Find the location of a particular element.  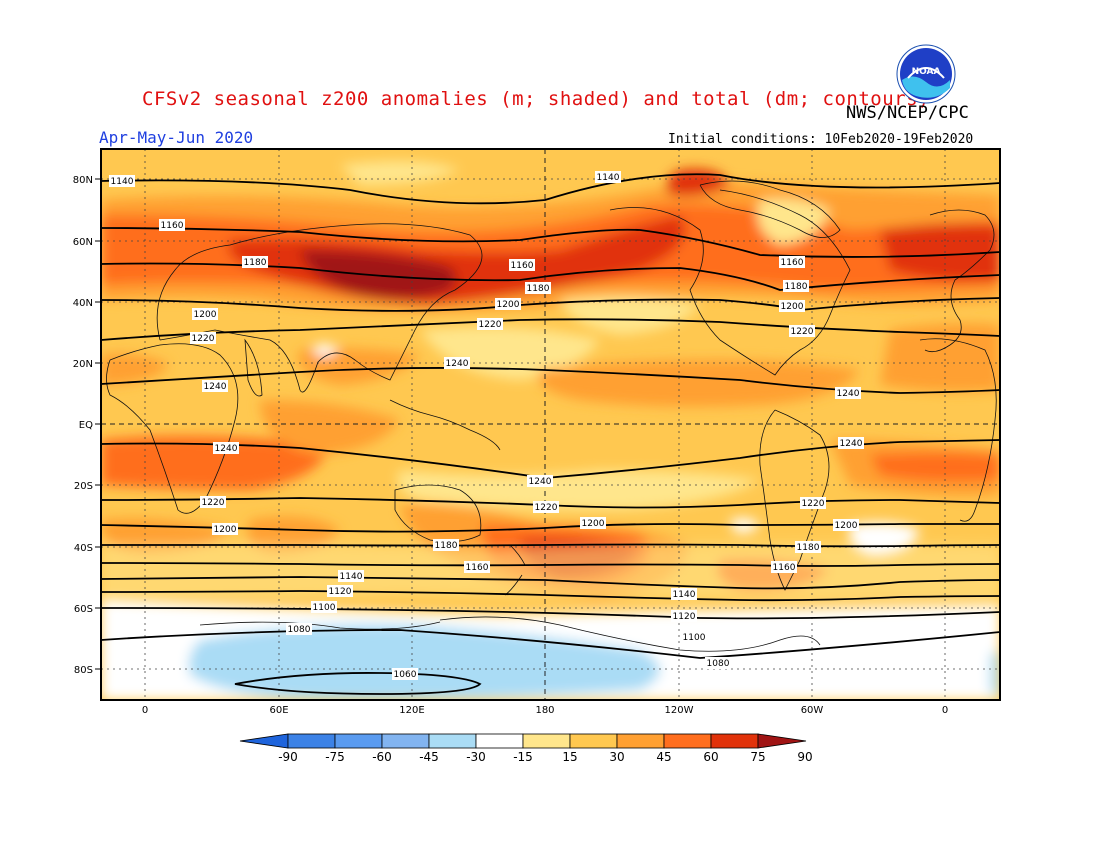

colorbar-tick-label: -75 is located at coordinates (335, 757).